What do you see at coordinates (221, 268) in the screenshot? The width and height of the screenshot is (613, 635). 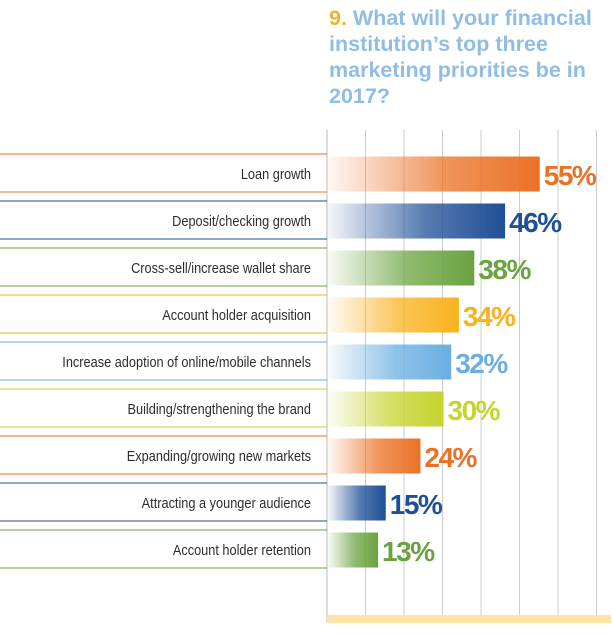 I see `category-label: Cross-sell/increase wallet share` at bounding box center [221, 268].